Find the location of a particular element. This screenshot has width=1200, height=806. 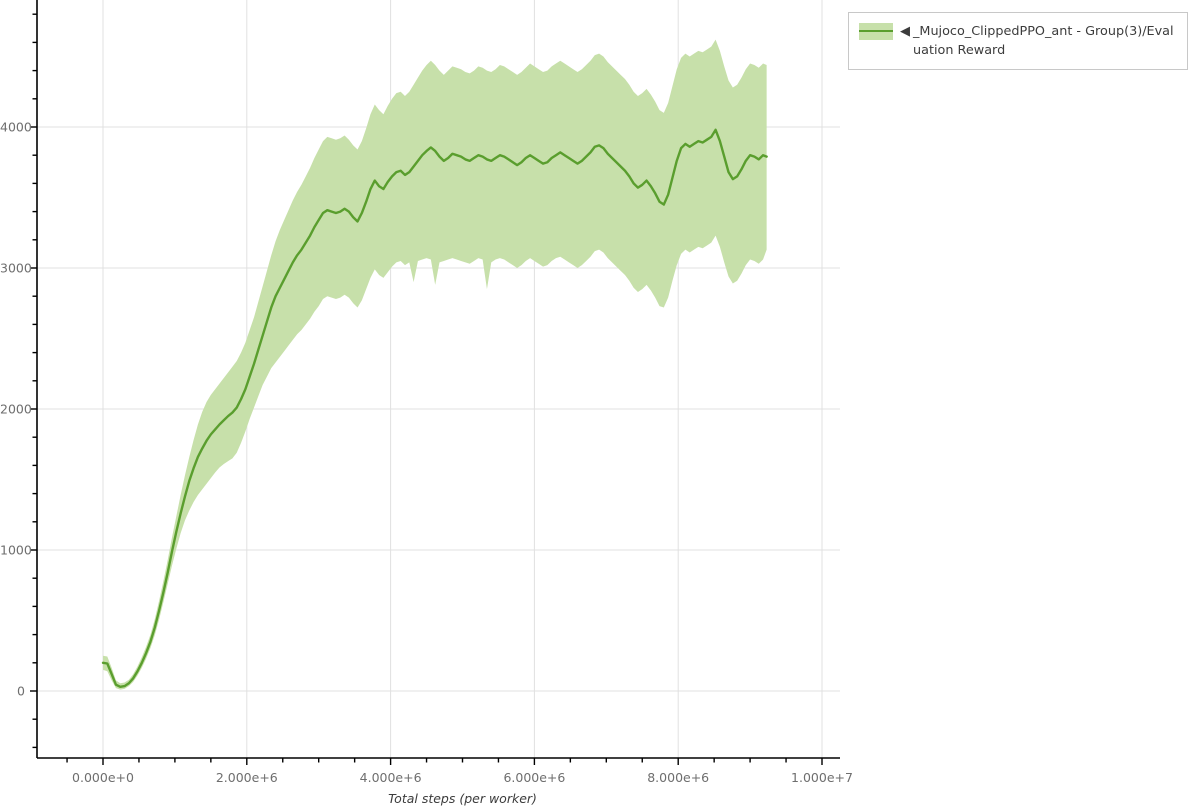

y-tick-label: 0 is located at coordinates (21, 691).